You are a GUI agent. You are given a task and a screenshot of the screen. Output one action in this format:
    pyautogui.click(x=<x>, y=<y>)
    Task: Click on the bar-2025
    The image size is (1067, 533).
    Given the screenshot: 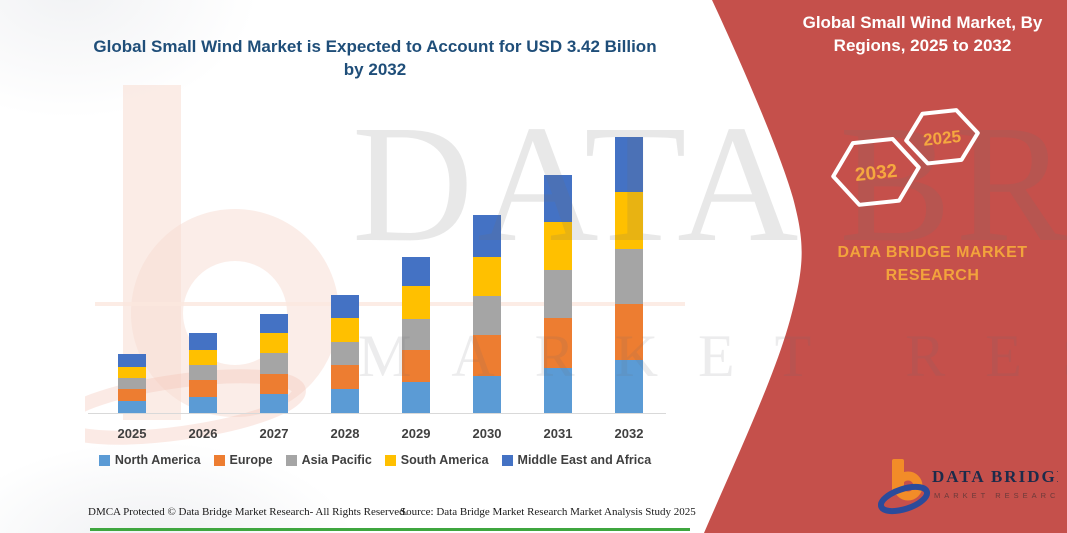 What is the action you would take?
    pyautogui.click(x=132, y=383)
    